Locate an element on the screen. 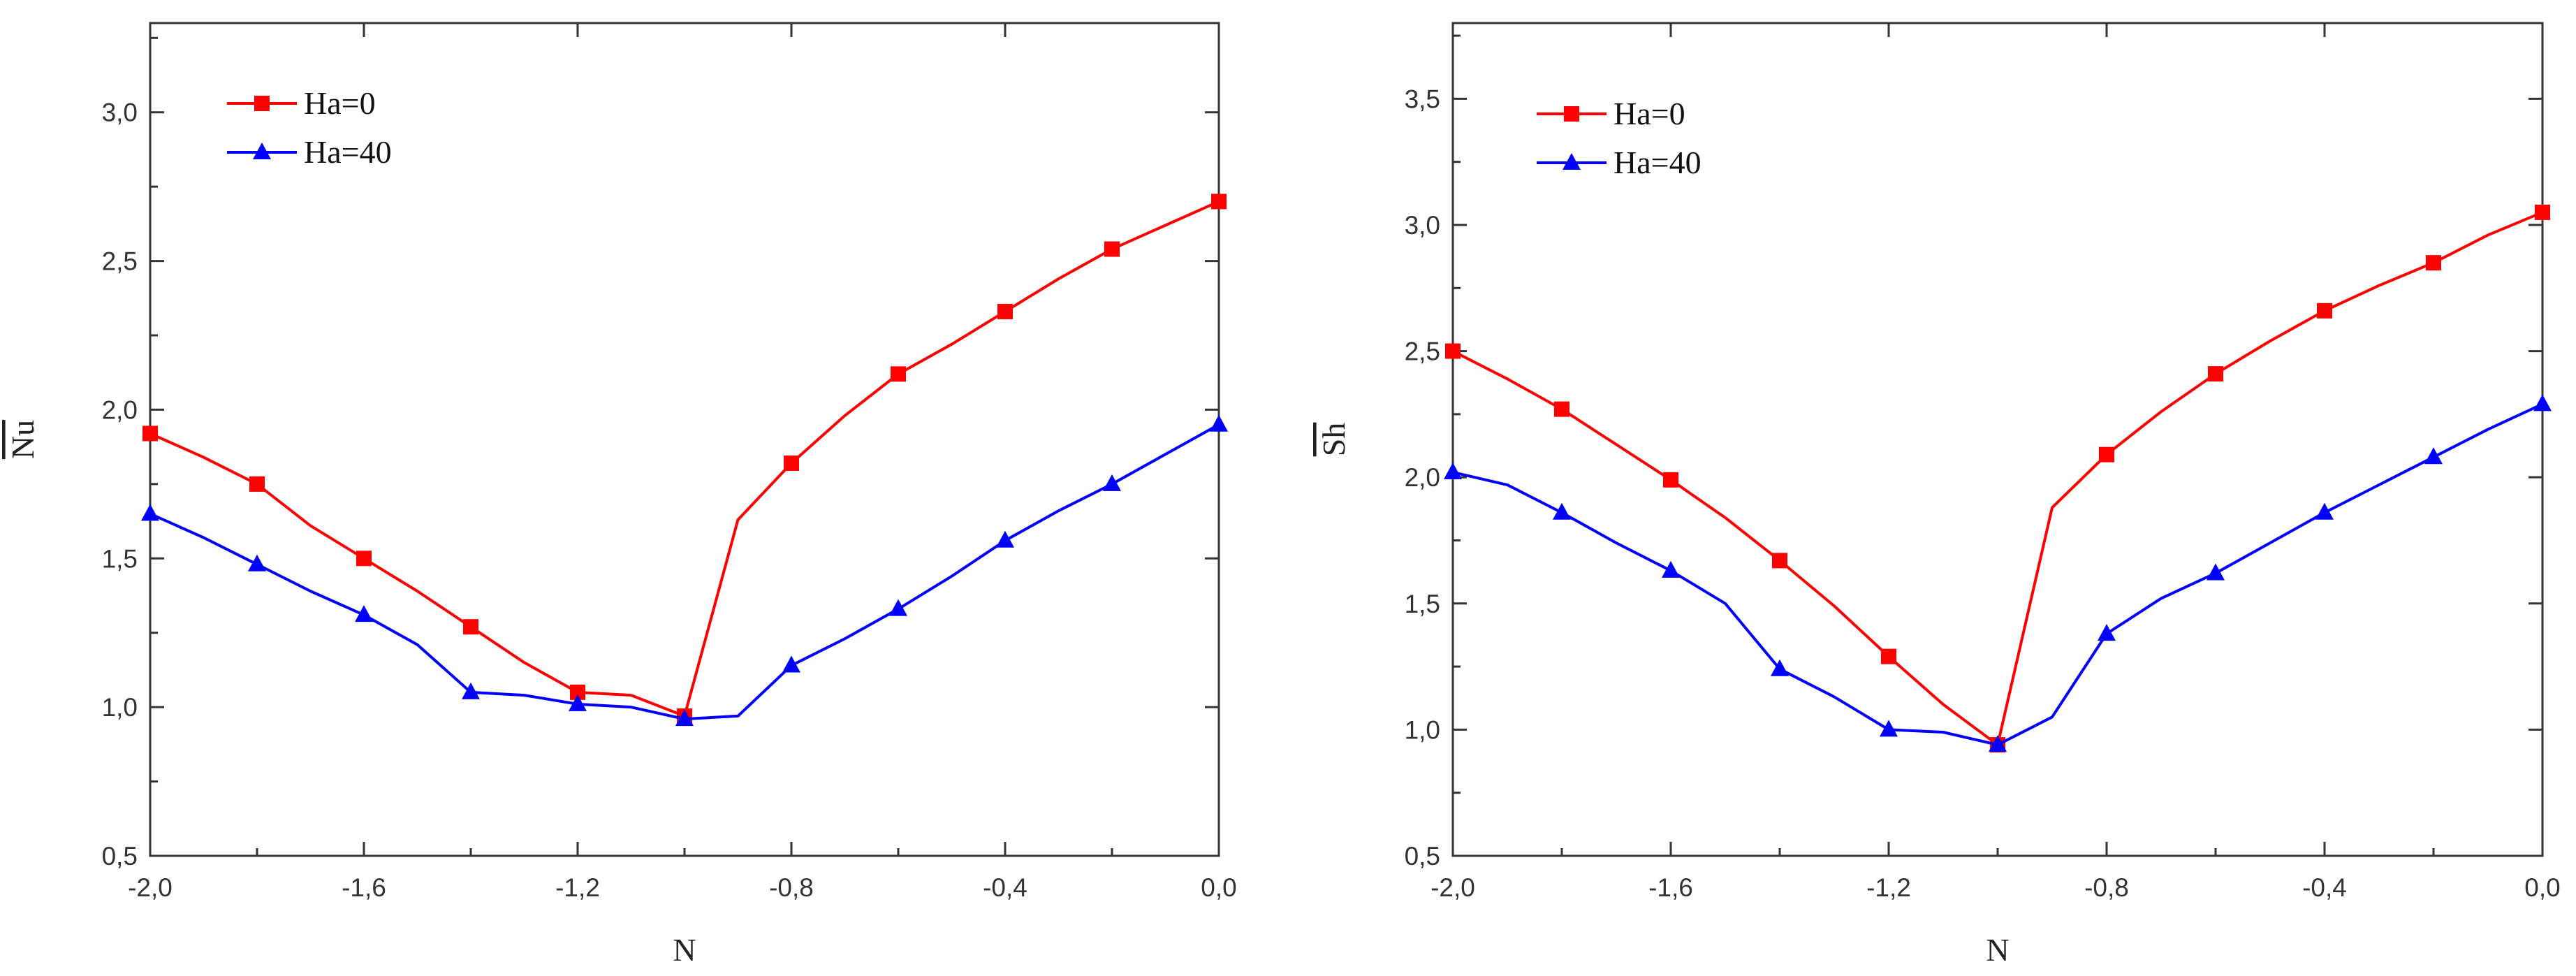 The width and height of the screenshot is (2576, 976). y-axis-title: Sh is located at coordinates (1334, 440).